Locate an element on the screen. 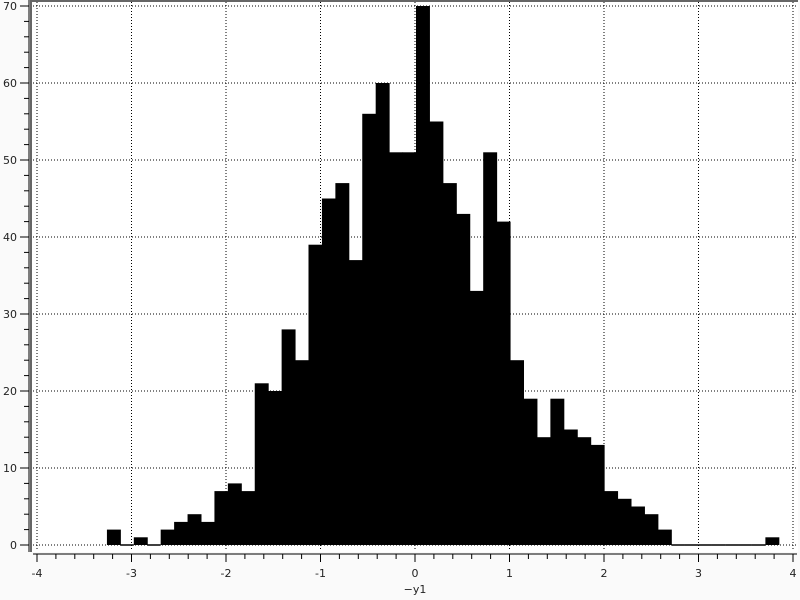 The width and height of the screenshot is (800, 600). y-tick-label: 10 is located at coordinates (10, 468).